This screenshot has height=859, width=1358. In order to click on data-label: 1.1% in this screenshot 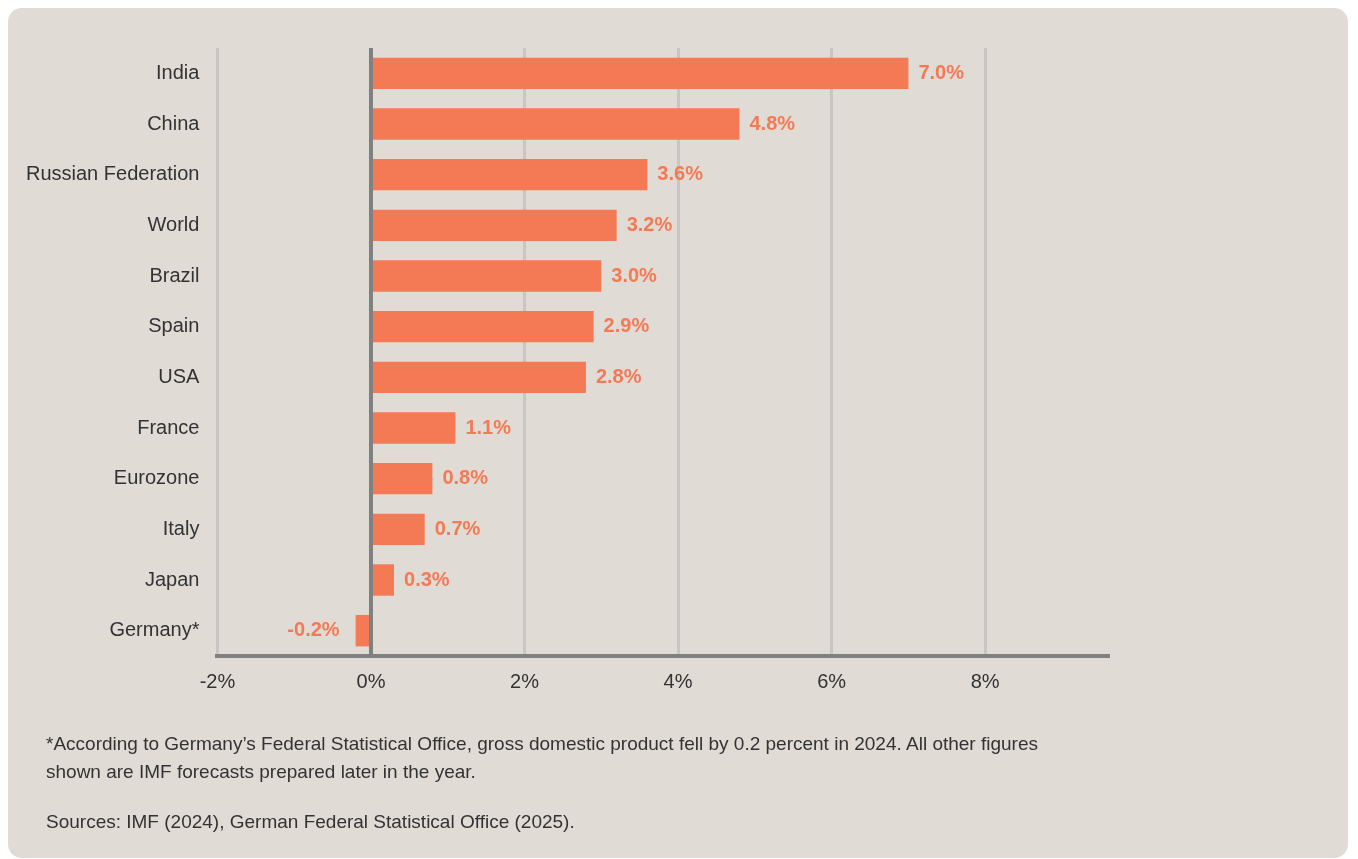, I will do `click(488, 426)`.